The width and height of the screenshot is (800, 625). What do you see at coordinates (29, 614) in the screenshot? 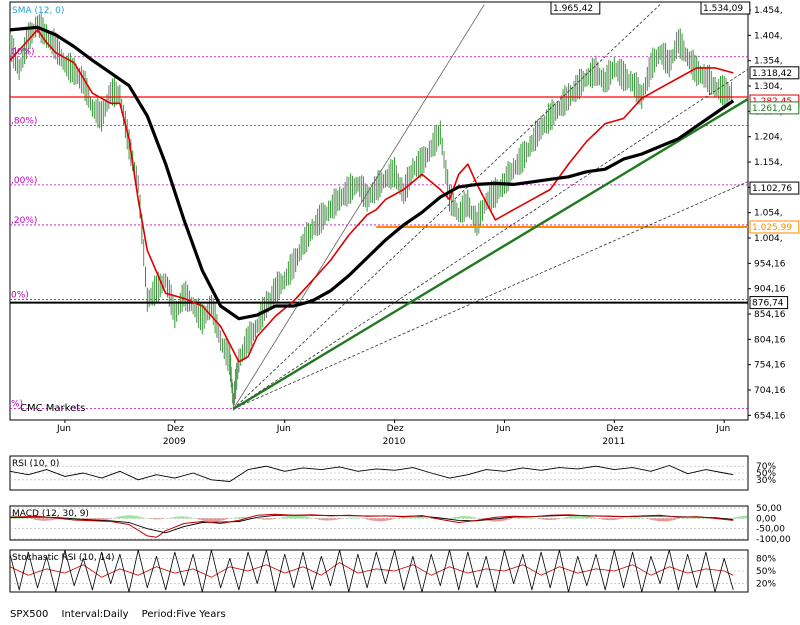
I see `symbol-label: SPX500` at bounding box center [29, 614].